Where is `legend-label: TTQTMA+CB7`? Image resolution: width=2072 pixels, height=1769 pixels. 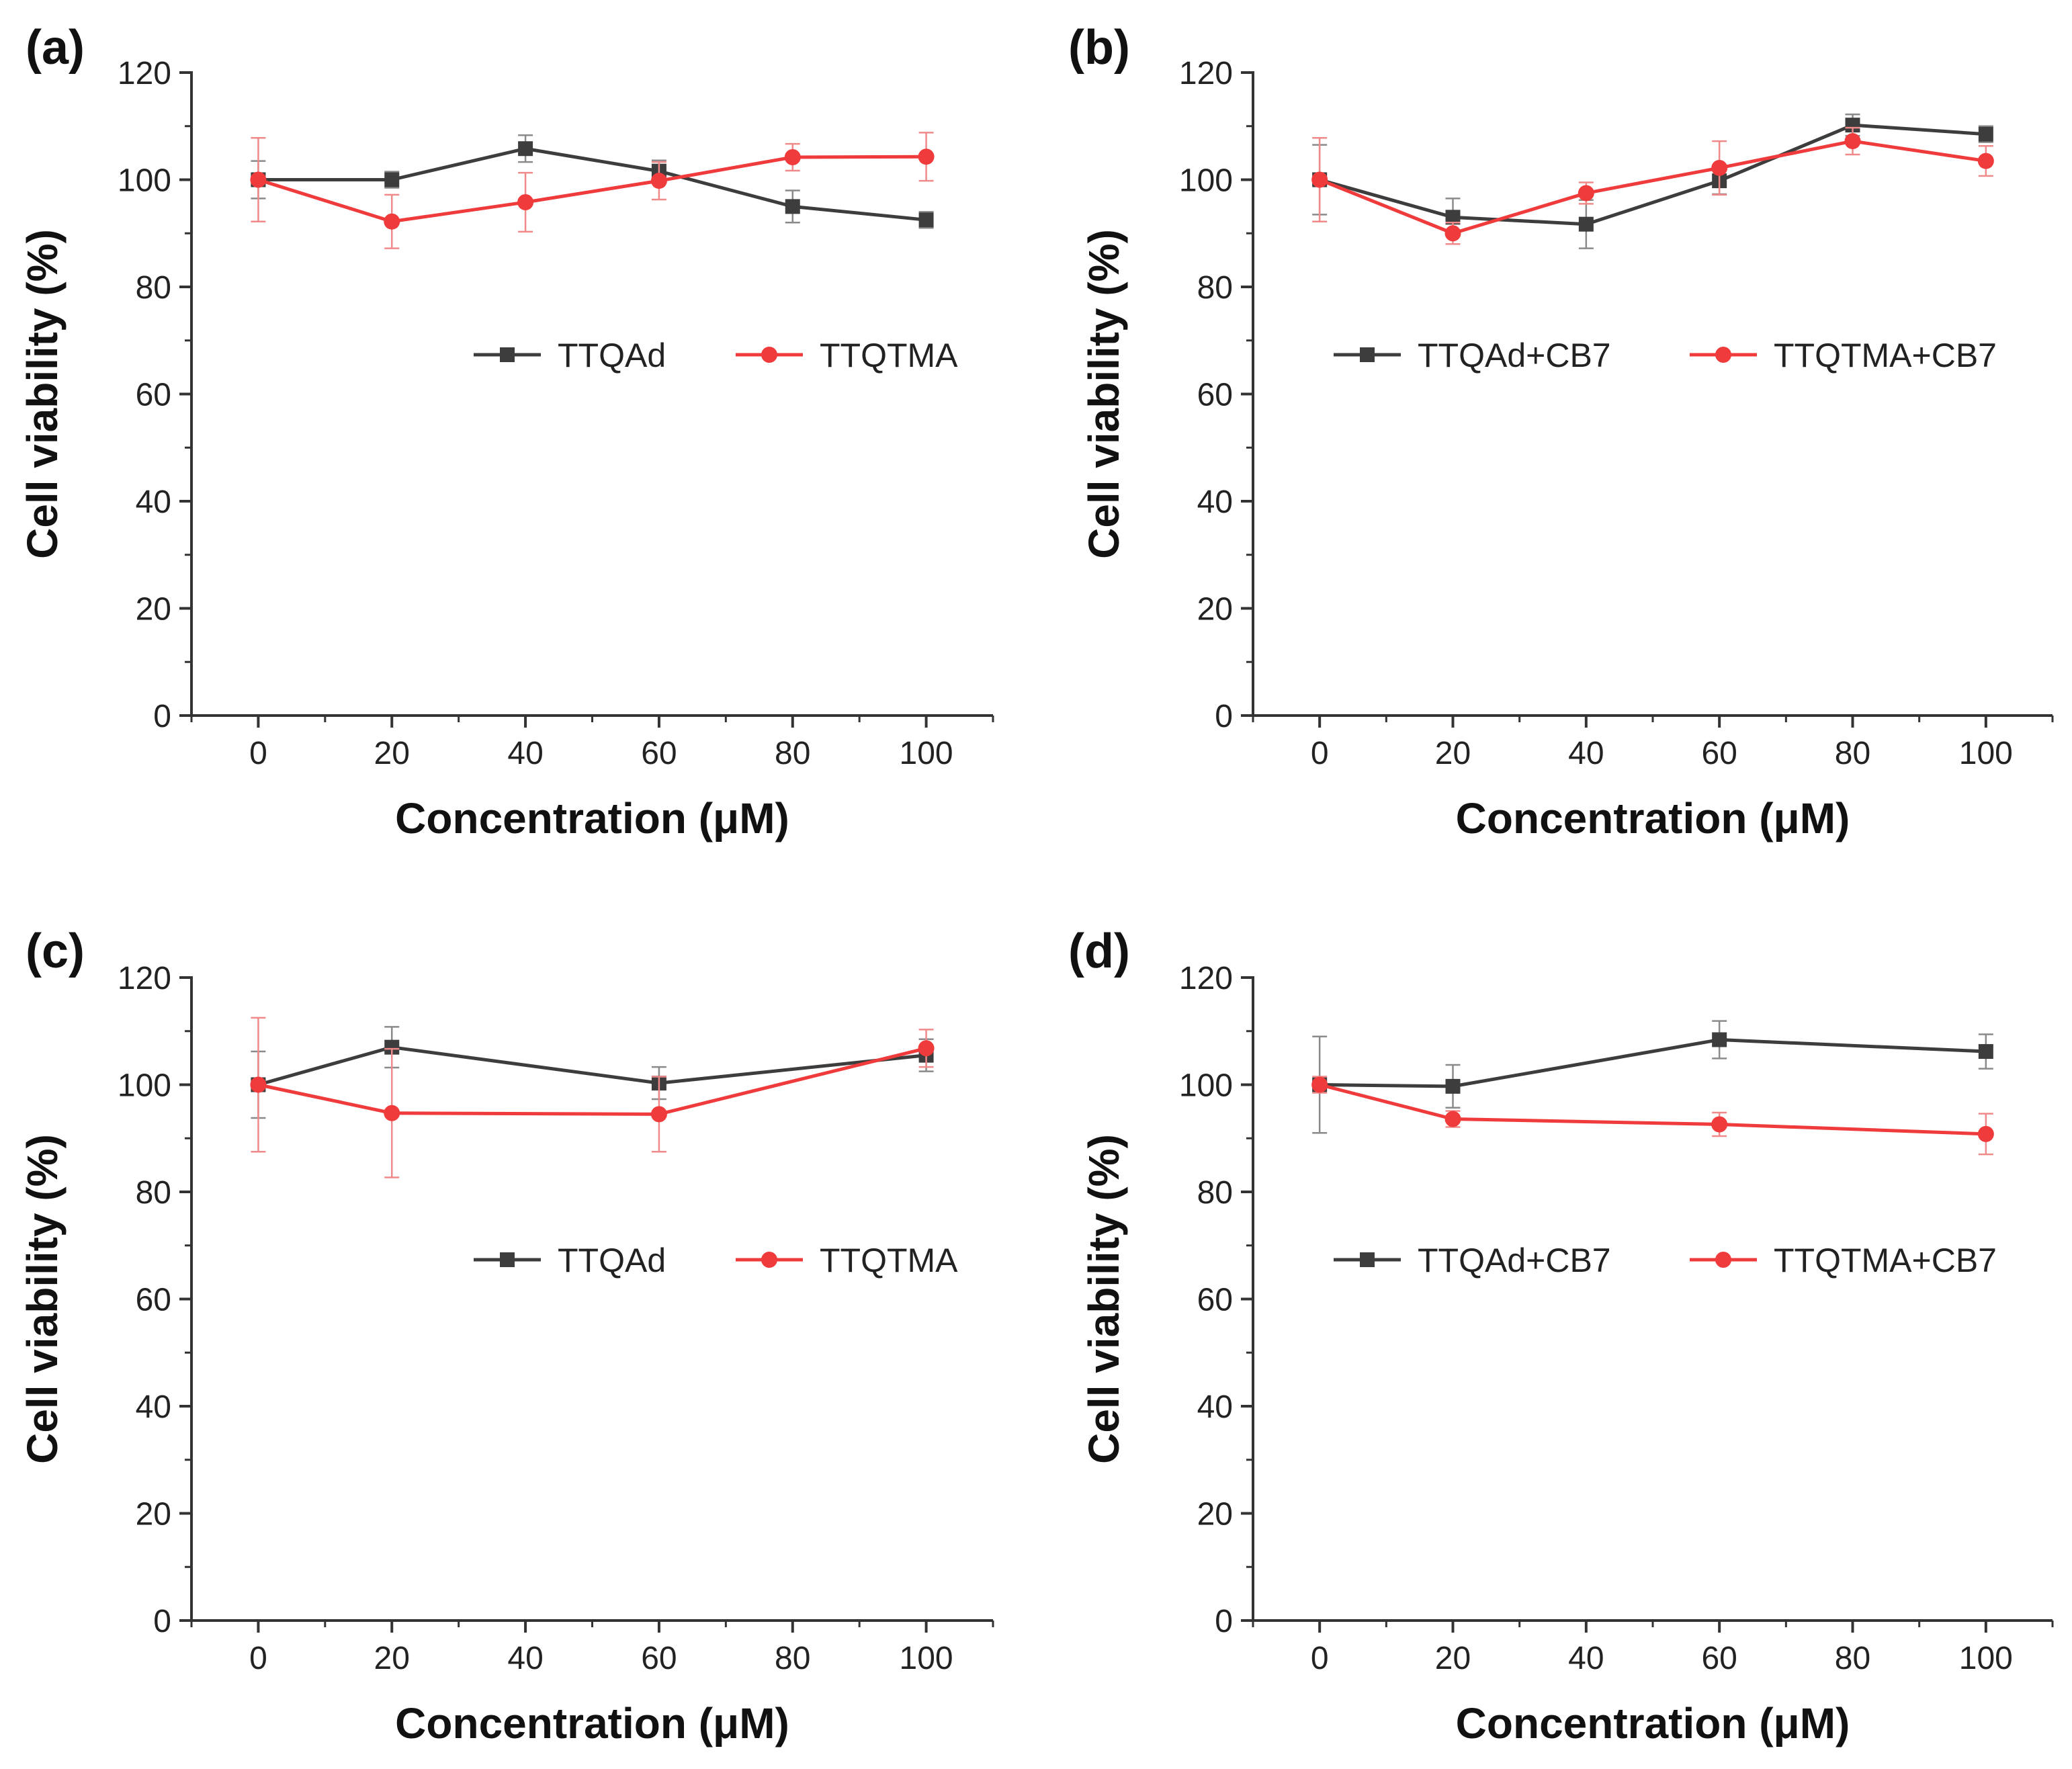
legend-label: TTQTMA+CB7 is located at coordinates (1885, 355).